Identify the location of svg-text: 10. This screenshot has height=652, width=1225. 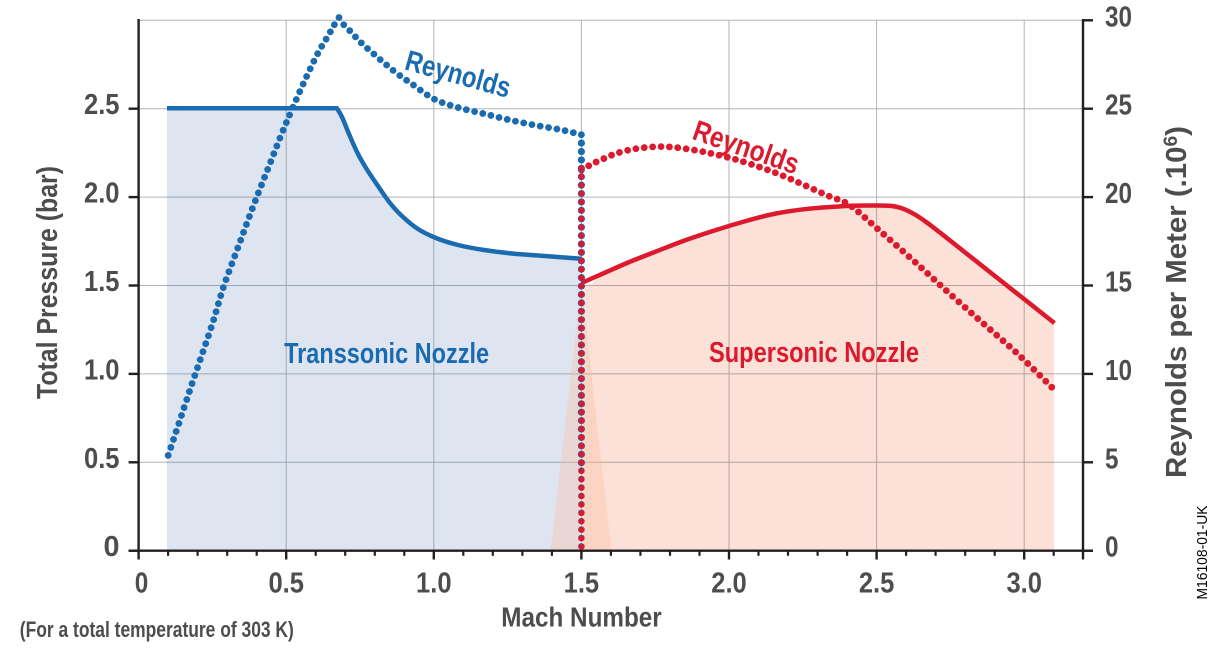
(1118, 371).